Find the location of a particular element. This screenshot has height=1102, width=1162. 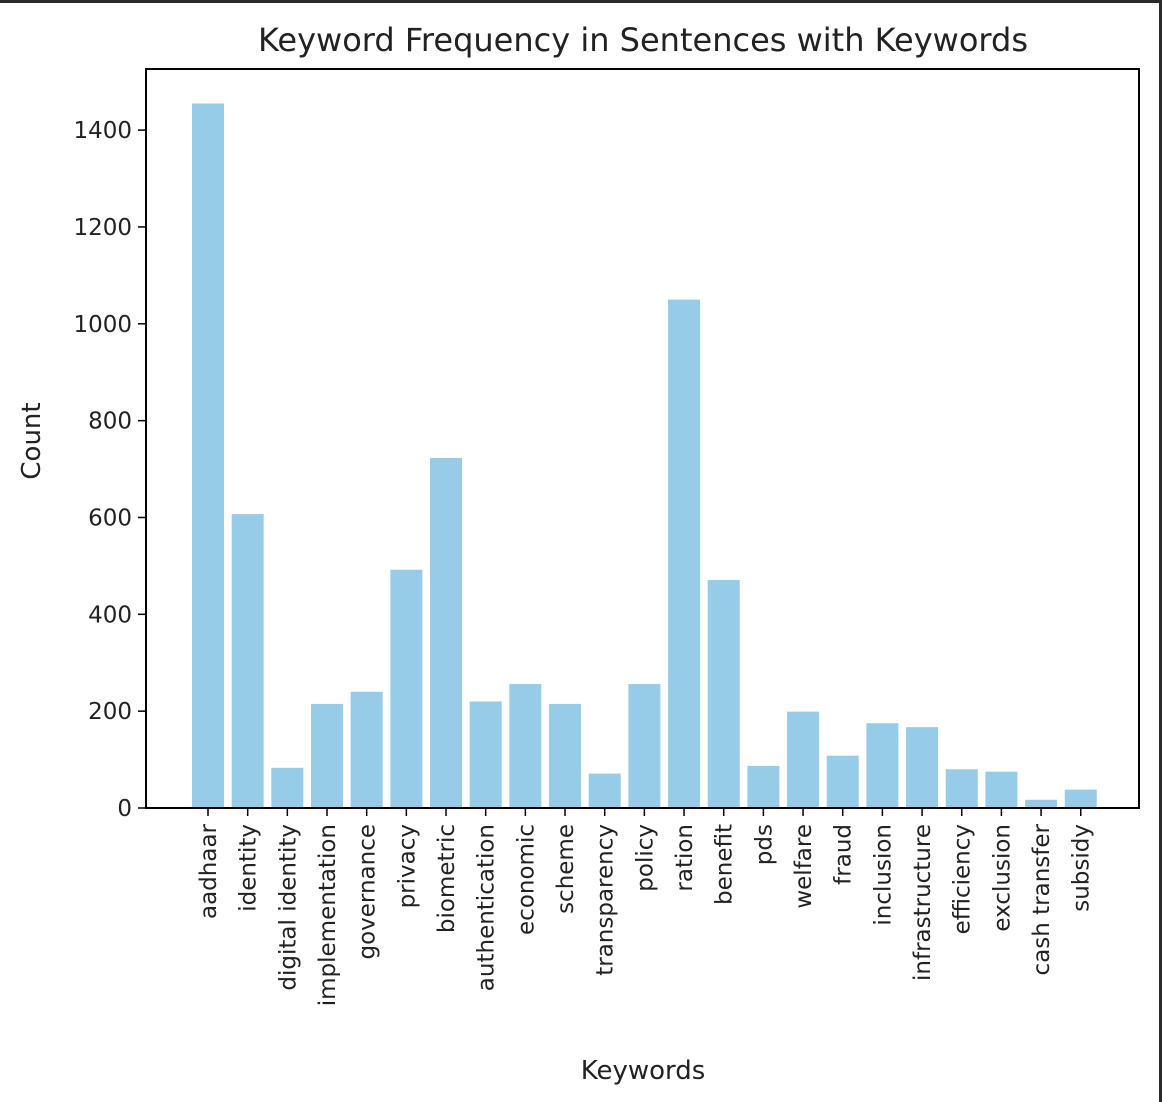

x-tick-label: exclusion is located at coordinates (1002, 878).